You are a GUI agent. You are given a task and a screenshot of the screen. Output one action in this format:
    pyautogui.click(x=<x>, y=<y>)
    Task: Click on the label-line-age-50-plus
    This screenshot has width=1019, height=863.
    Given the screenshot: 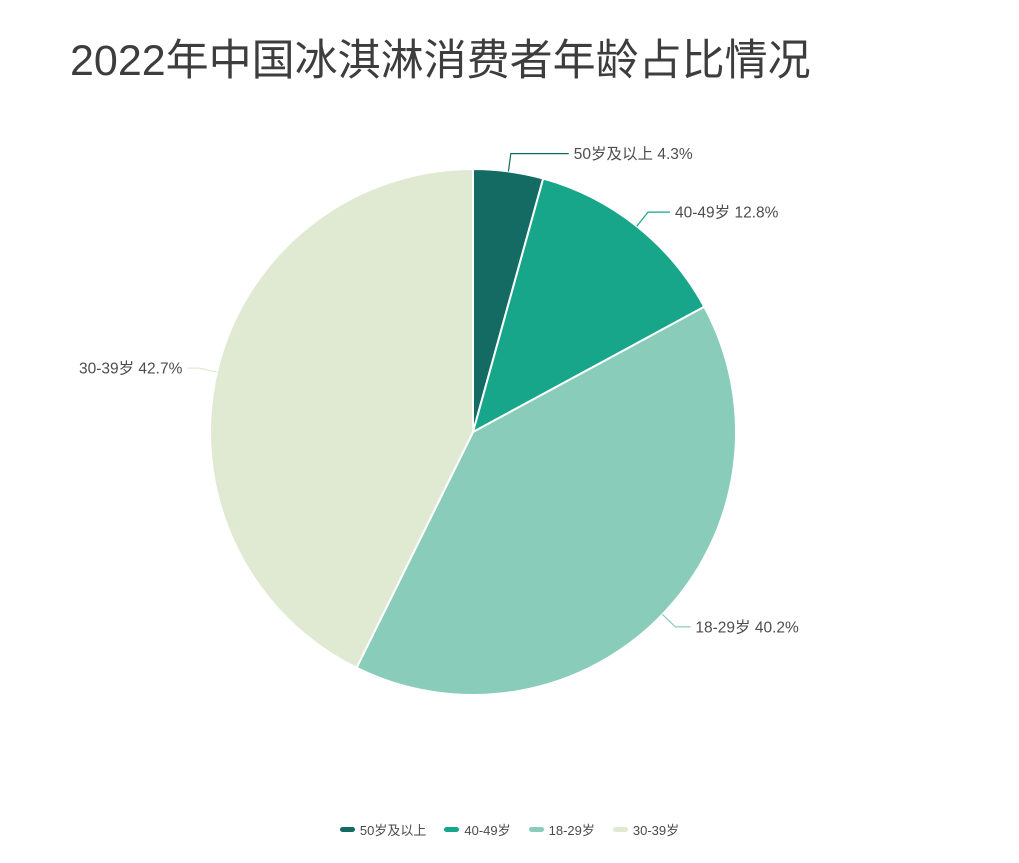 What is the action you would take?
    pyautogui.click(x=538, y=162)
    